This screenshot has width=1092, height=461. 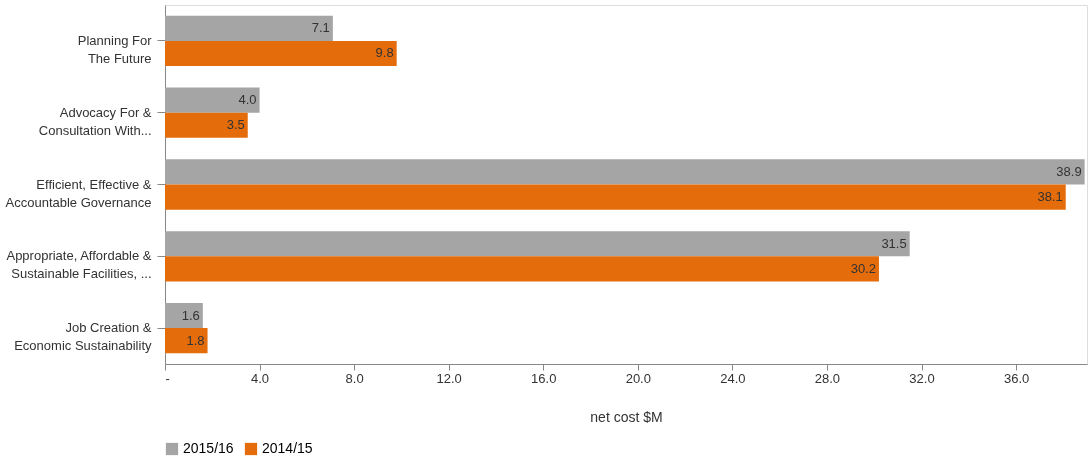 I want to click on data-label: 9.8, so click(x=384, y=53).